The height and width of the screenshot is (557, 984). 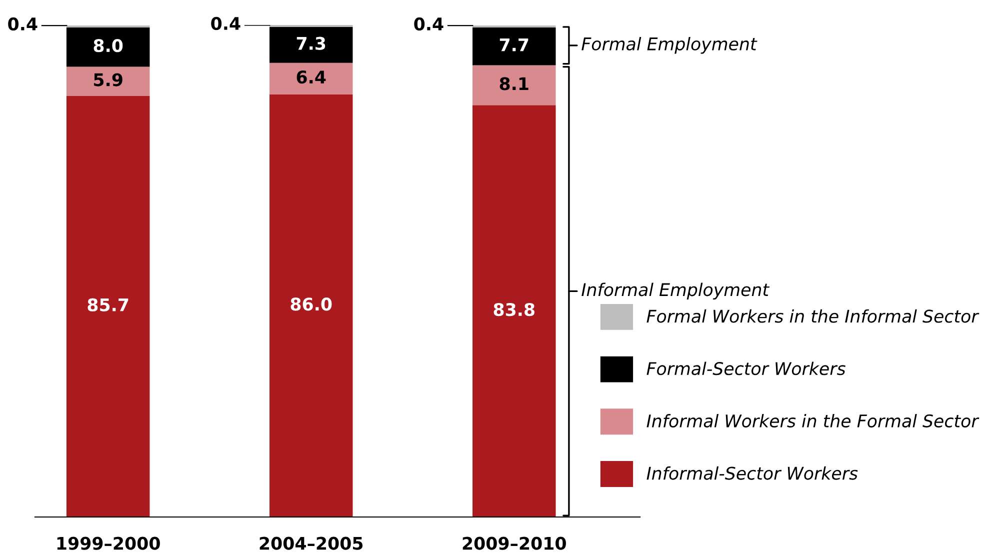 I want to click on data-label: 5.9, so click(x=108, y=79).